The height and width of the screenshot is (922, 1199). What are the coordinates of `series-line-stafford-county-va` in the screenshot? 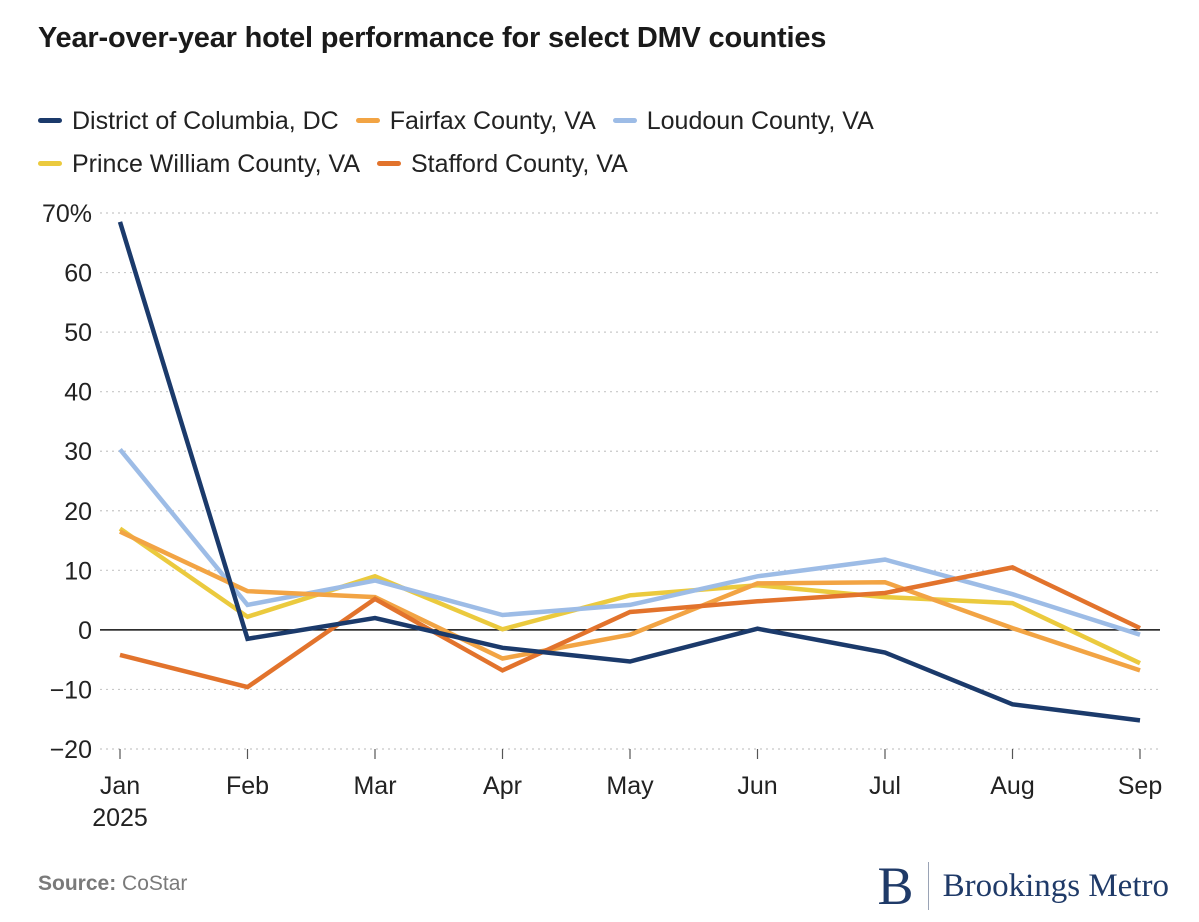 It's located at (630, 627).